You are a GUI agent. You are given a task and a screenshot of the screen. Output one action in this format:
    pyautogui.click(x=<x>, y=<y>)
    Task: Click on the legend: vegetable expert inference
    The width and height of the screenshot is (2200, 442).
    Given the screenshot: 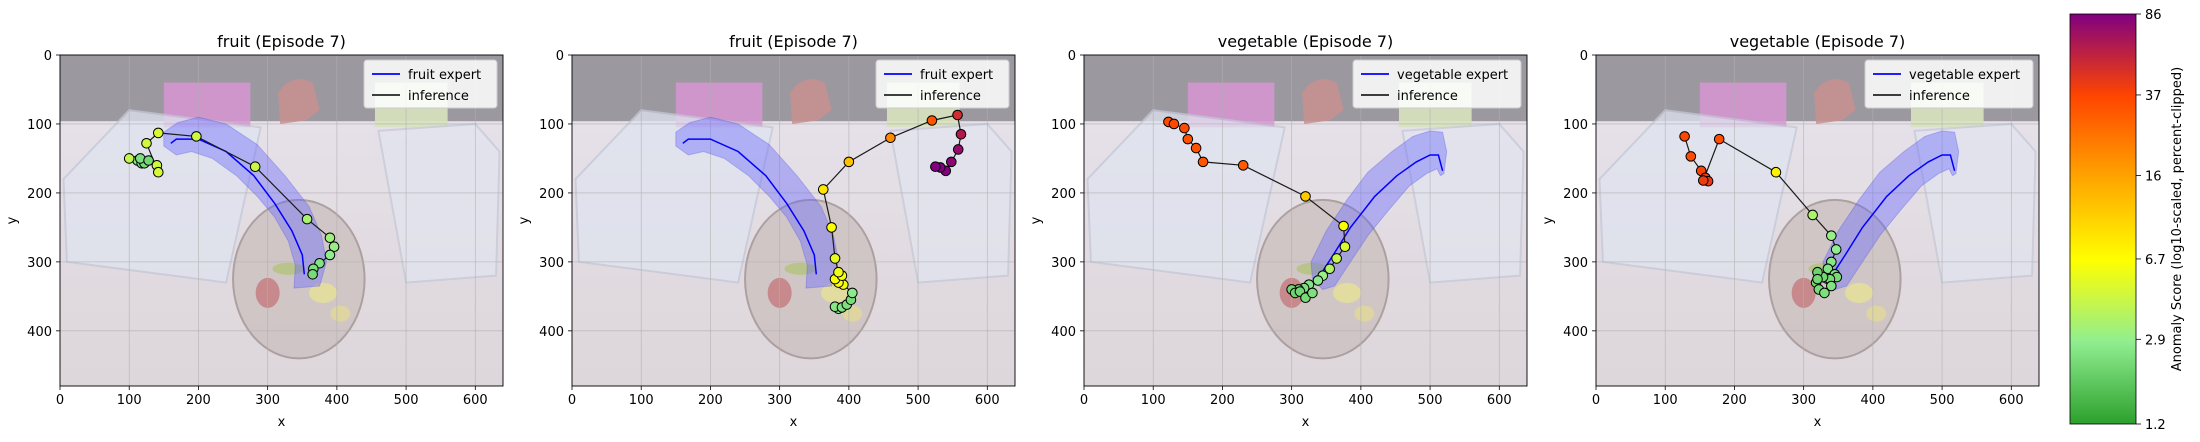 What is the action you would take?
    pyautogui.click(x=1949, y=84)
    